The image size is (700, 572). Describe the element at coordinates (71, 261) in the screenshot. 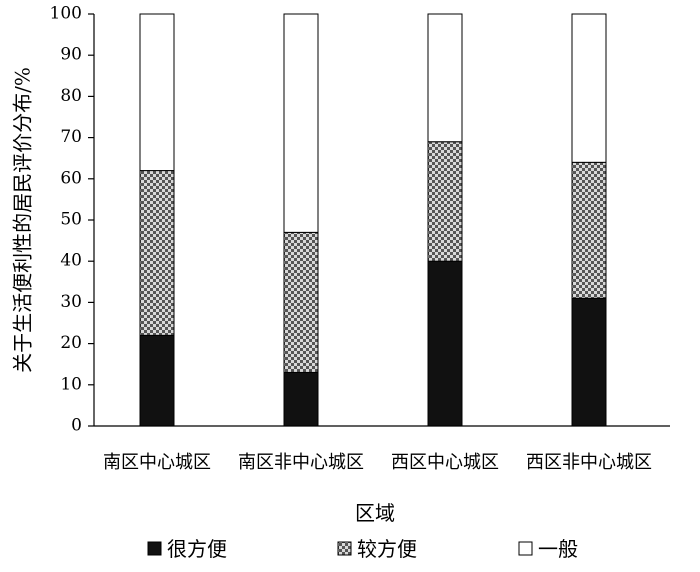

I see `y-tick-label: 40` at that location.